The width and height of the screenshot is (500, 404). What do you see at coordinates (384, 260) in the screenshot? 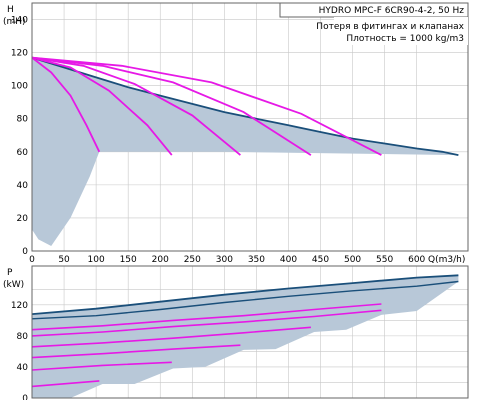
I see `x-tick-label: 550` at bounding box center [384, 260].